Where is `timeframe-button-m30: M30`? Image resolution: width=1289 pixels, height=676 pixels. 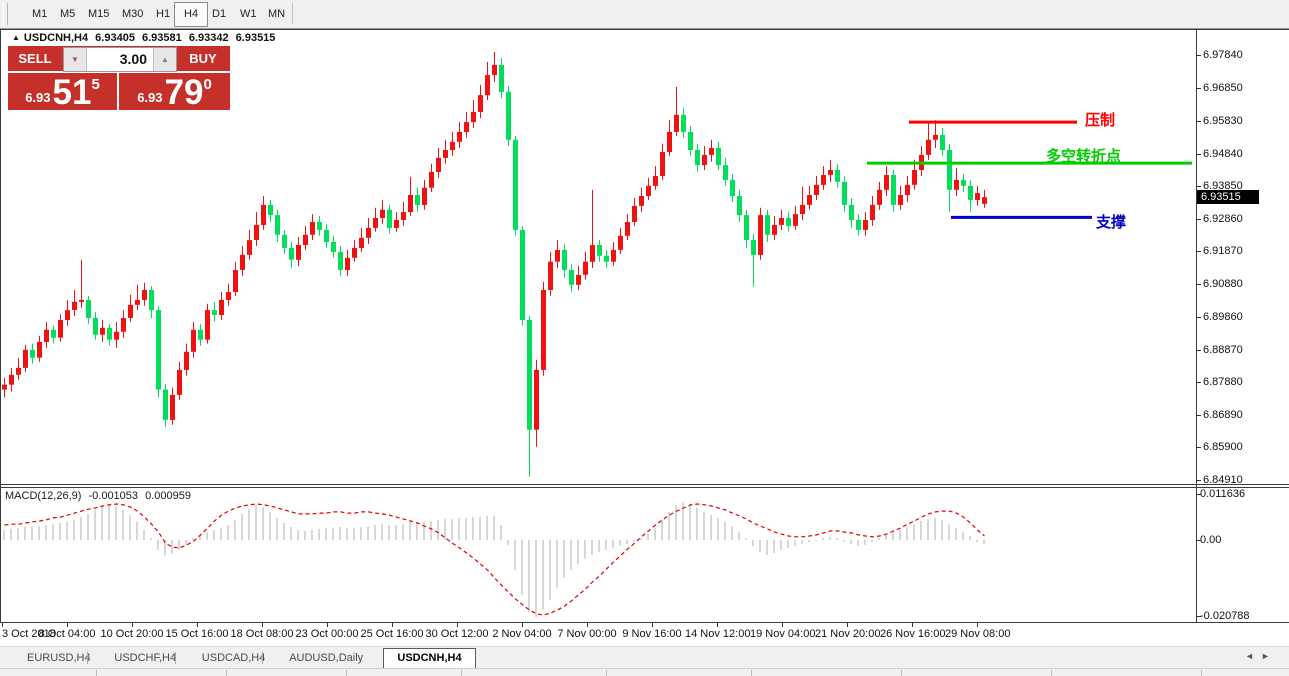 timeframe-button-m30: M30 is located at coordinates (133, 14).